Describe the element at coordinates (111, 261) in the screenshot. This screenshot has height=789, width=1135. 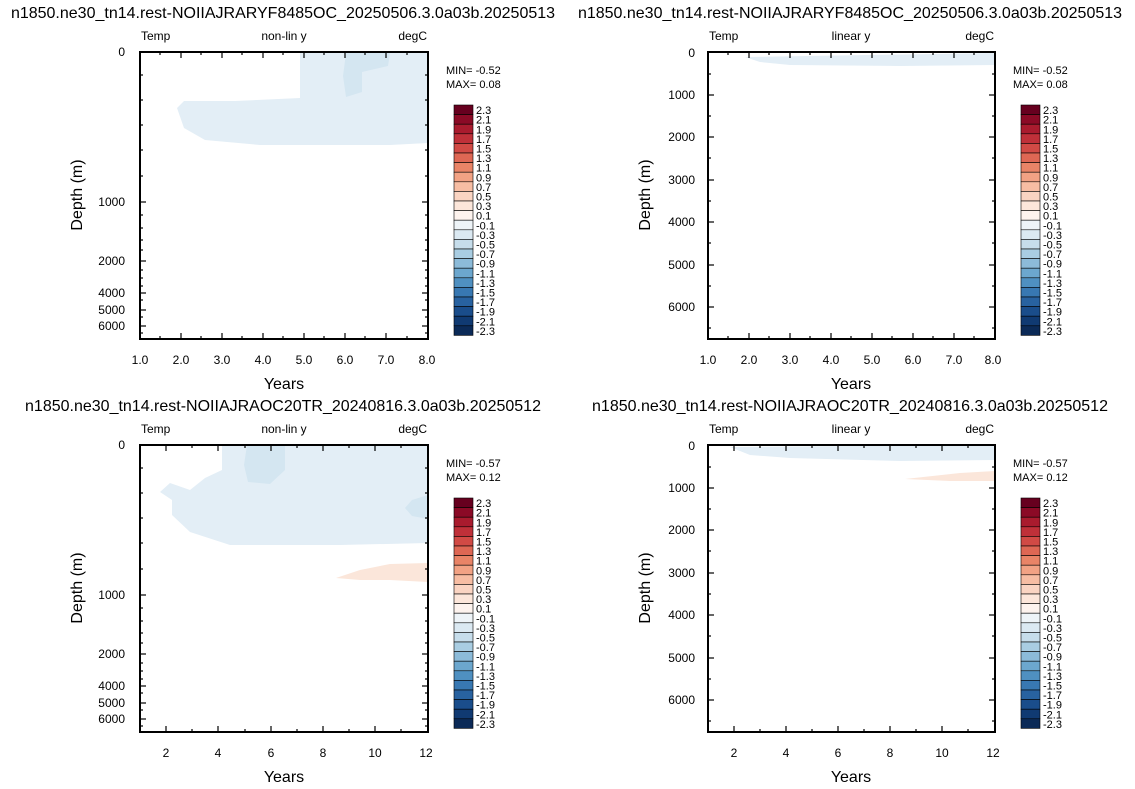
I see `y-tick-label: 2000` at that location.